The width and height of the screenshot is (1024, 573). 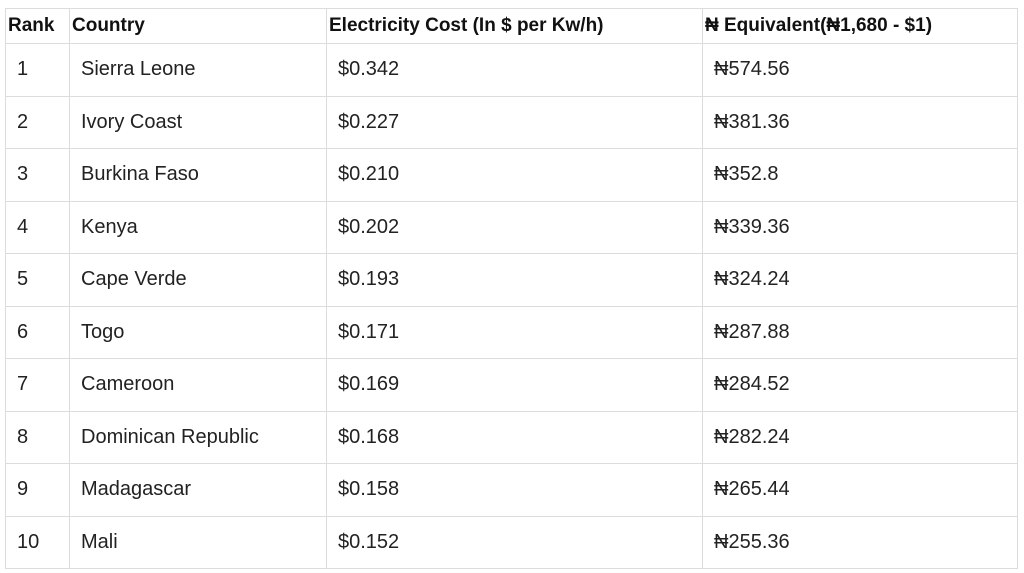 What do you see at coordinates (198, 70) in the screenshot?
I see `table-cell: Sierra Leone` at bounding box center [198, 70].